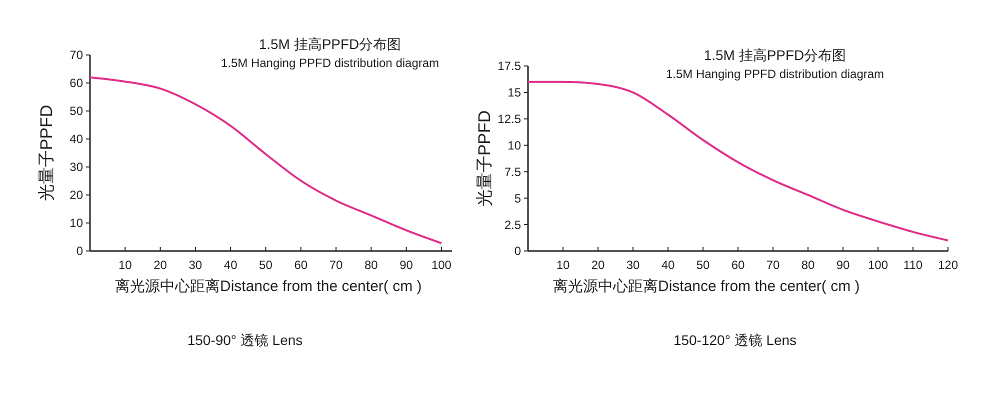 This screenshot has width=1000, height=406. I want to click on y-tick-label: 15, so click(515, 93).